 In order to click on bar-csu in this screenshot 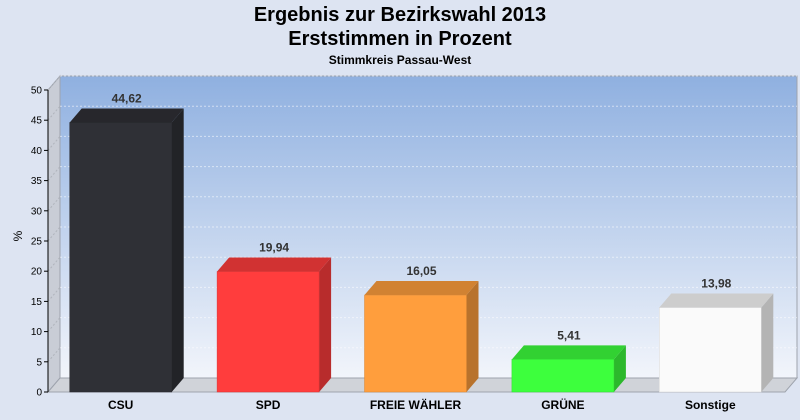, I will do `click(126, 250)`.